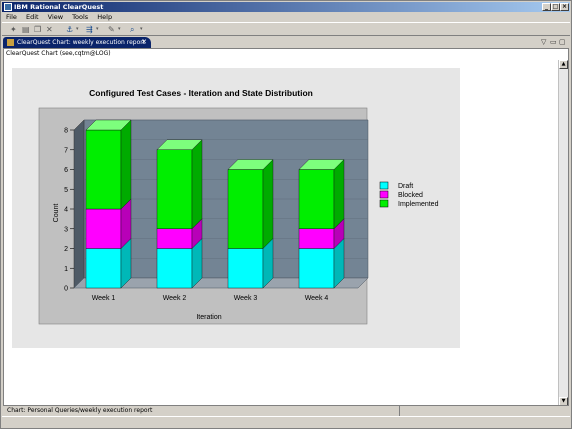  What do you see at coordinates (89, 29) in the screenshot?
I see `export-icon: ⇶` at bounding box center [89, 29].